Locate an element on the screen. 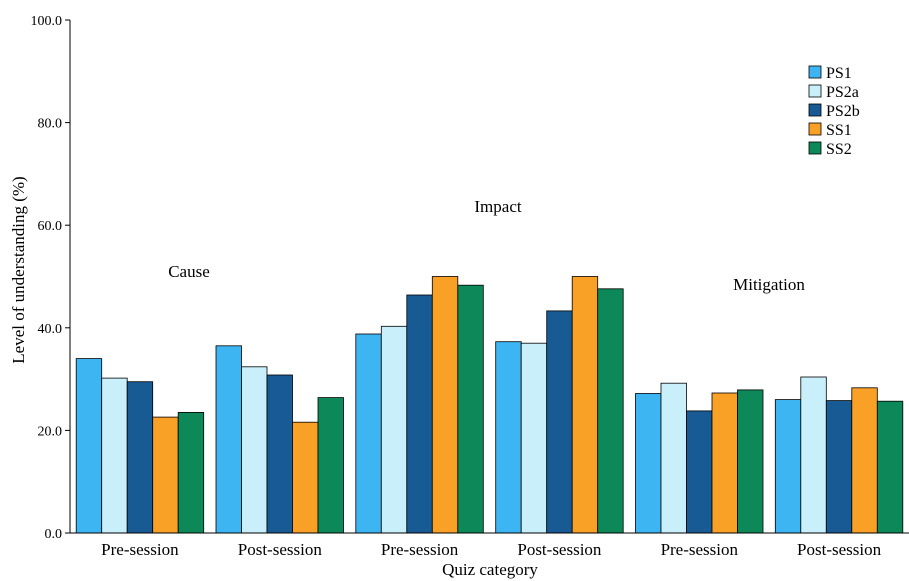 Image resolution: width=909 pixels, height=581 pixels. group-labels: Cause Impact Mitigation is located at coordinates (486, 245).